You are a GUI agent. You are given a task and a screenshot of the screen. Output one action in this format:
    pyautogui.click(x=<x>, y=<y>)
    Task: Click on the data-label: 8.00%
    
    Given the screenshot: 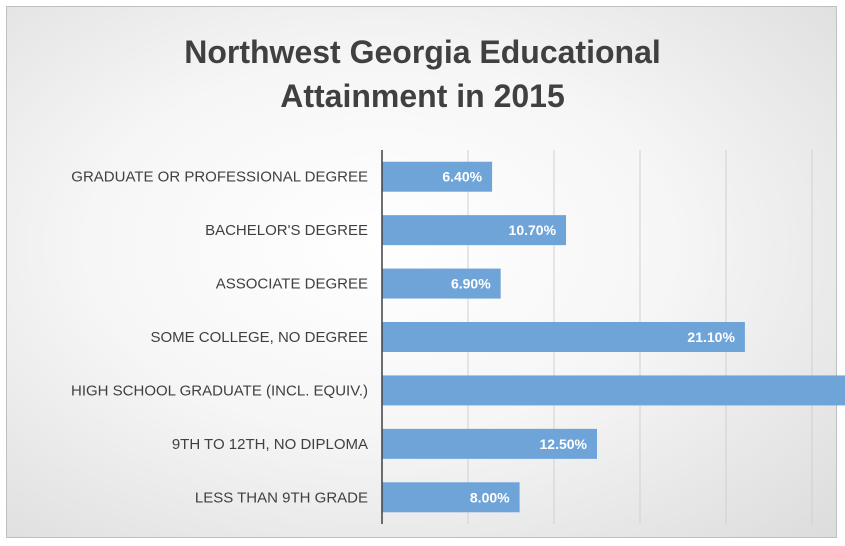 What is the action you would take?
    pyautogui.click(x=490, y=497)
    